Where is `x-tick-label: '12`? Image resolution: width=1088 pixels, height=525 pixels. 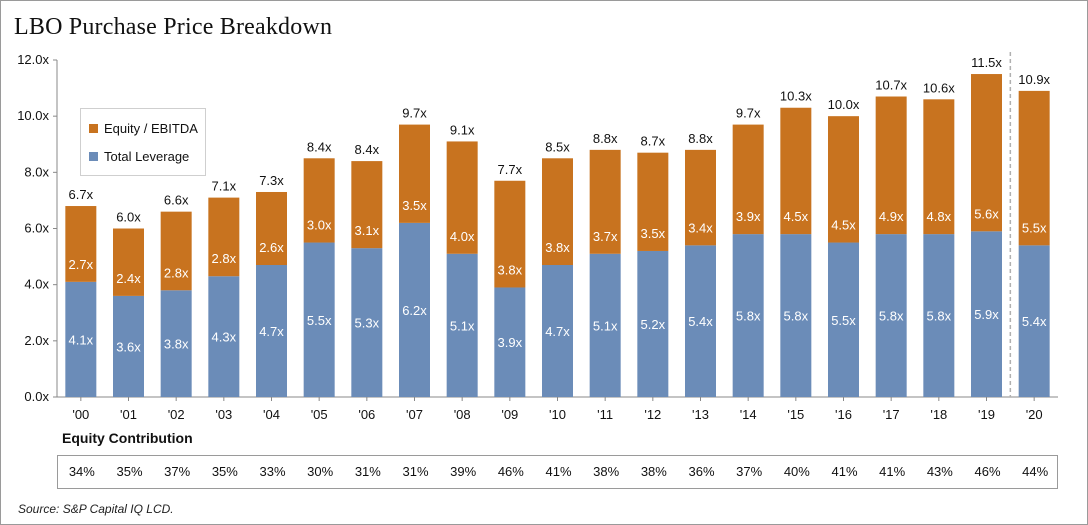
x-tick-label: '12 is located at coordinates (652, 414).